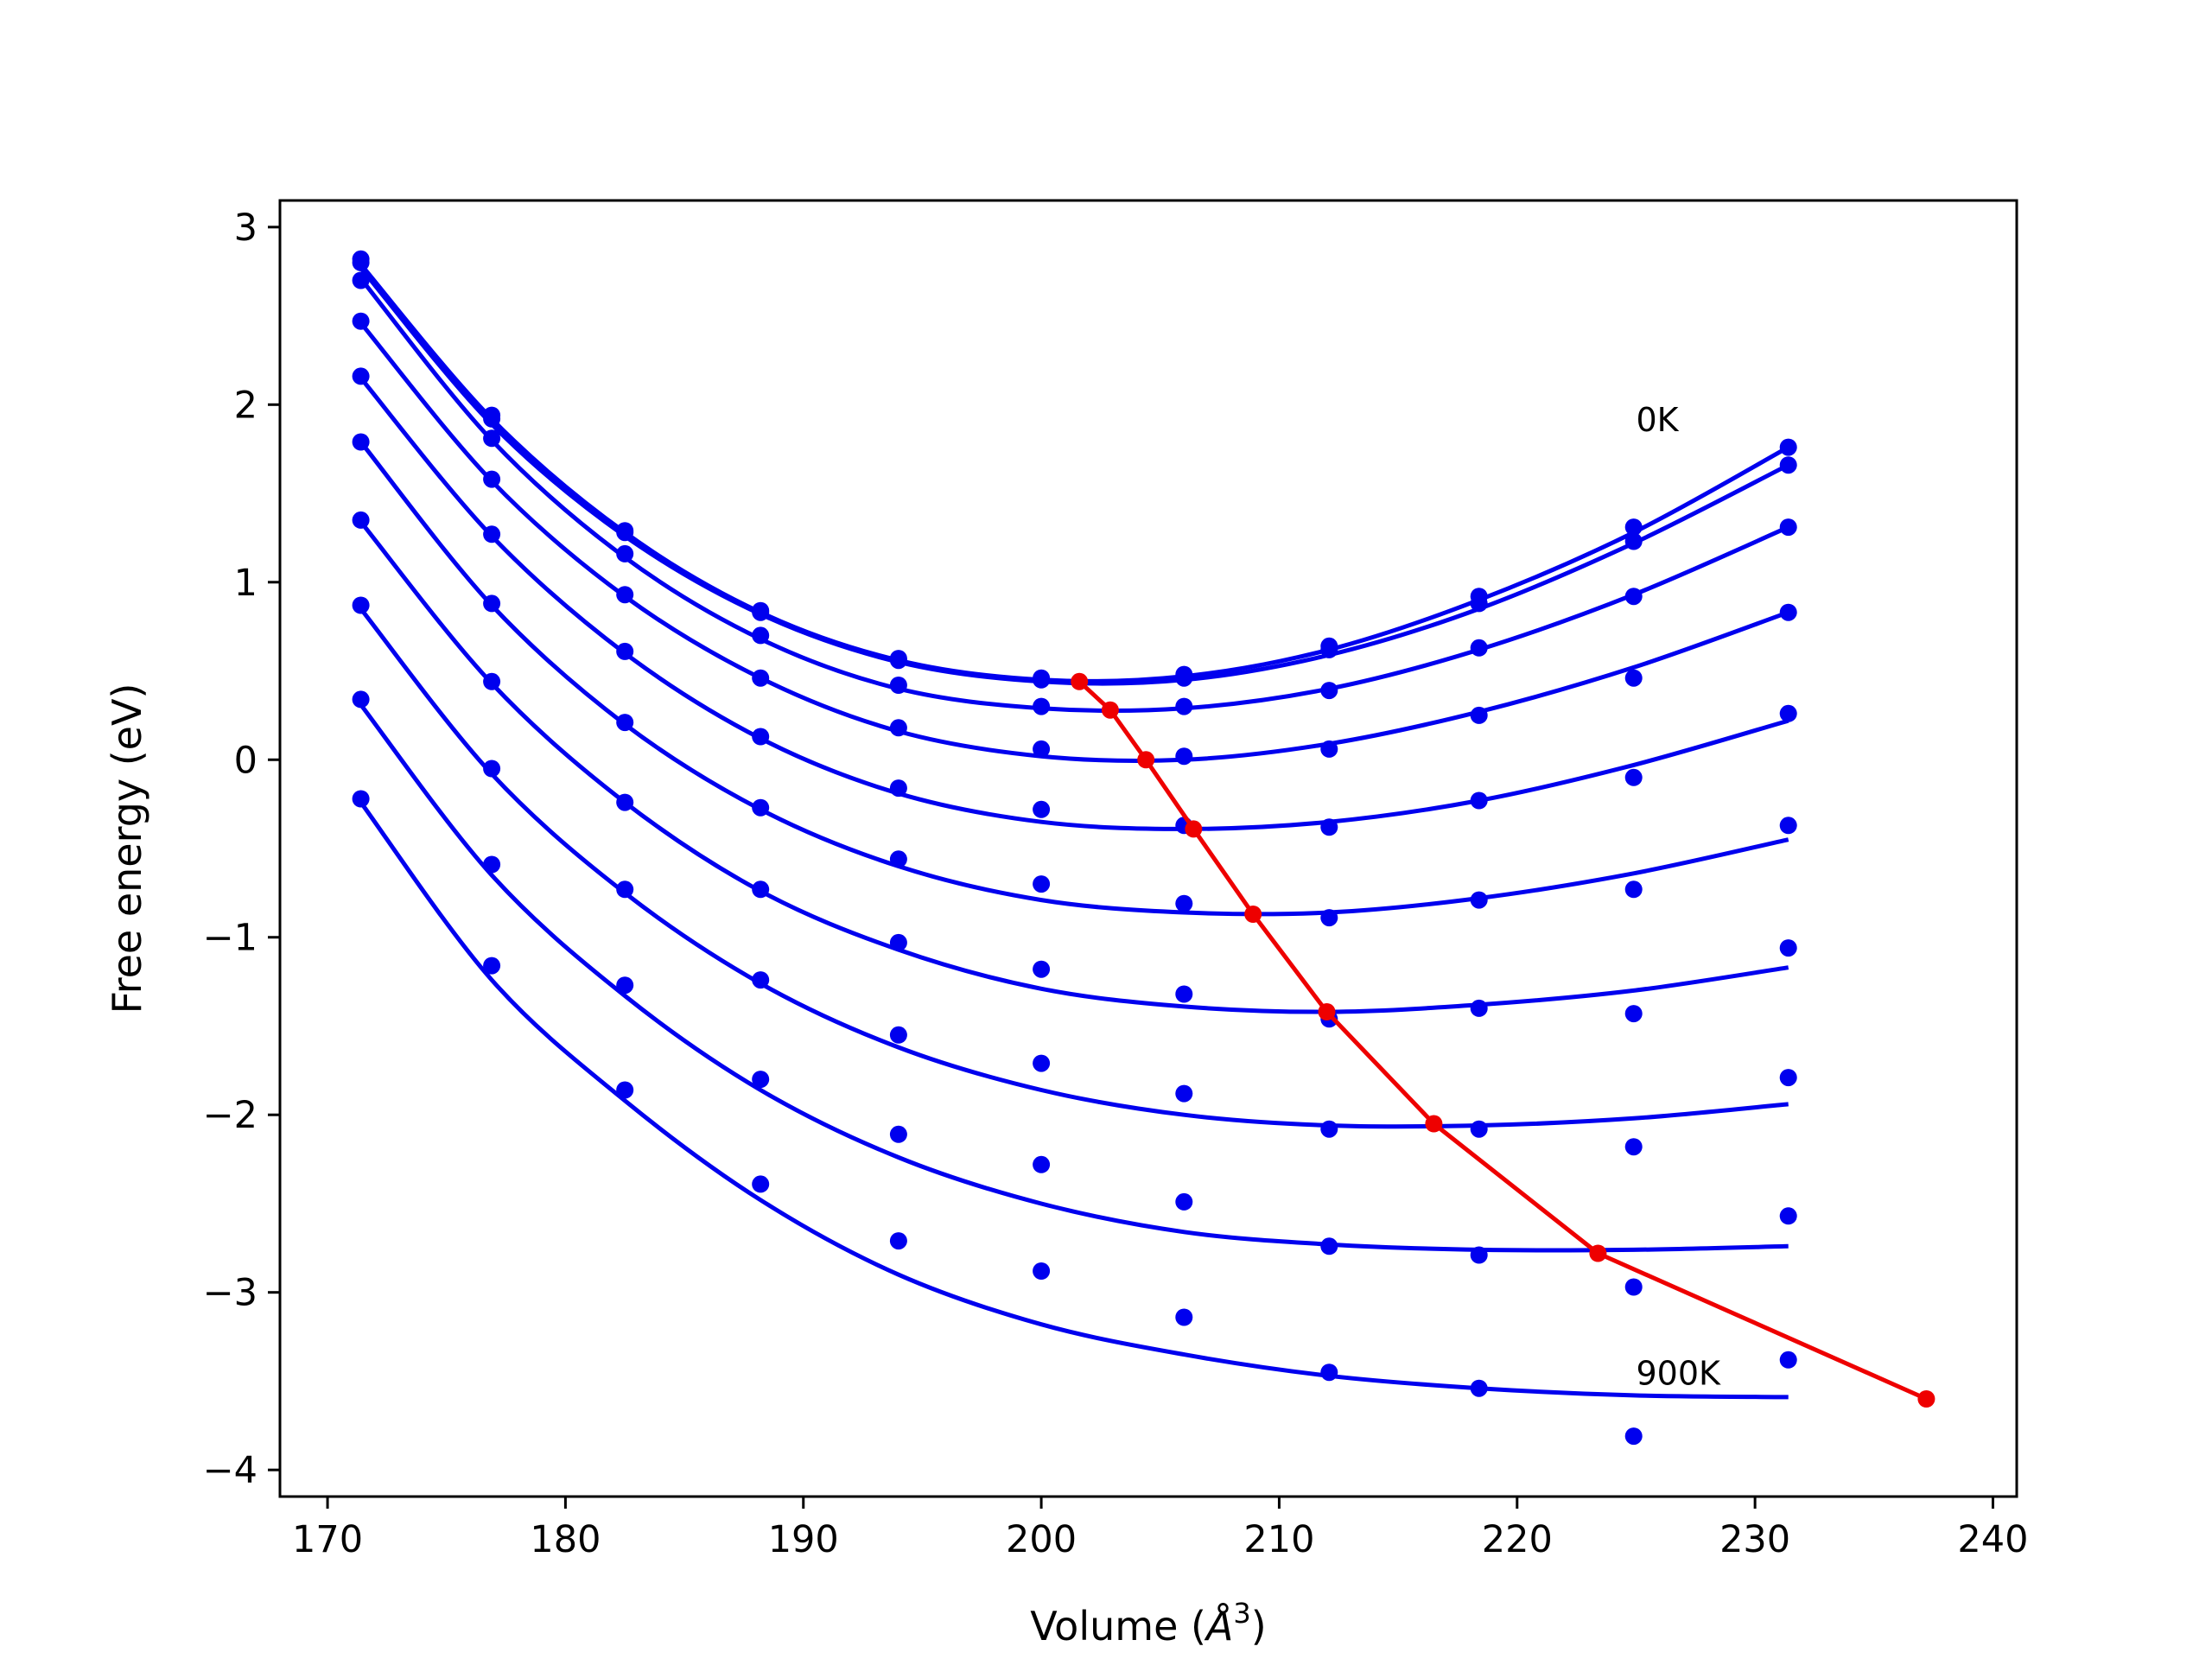  What do you see at coordinates (1278, 1539) in the screenshot?
I see `x-tick-label: 210` at bounding box center [1278, 1539].